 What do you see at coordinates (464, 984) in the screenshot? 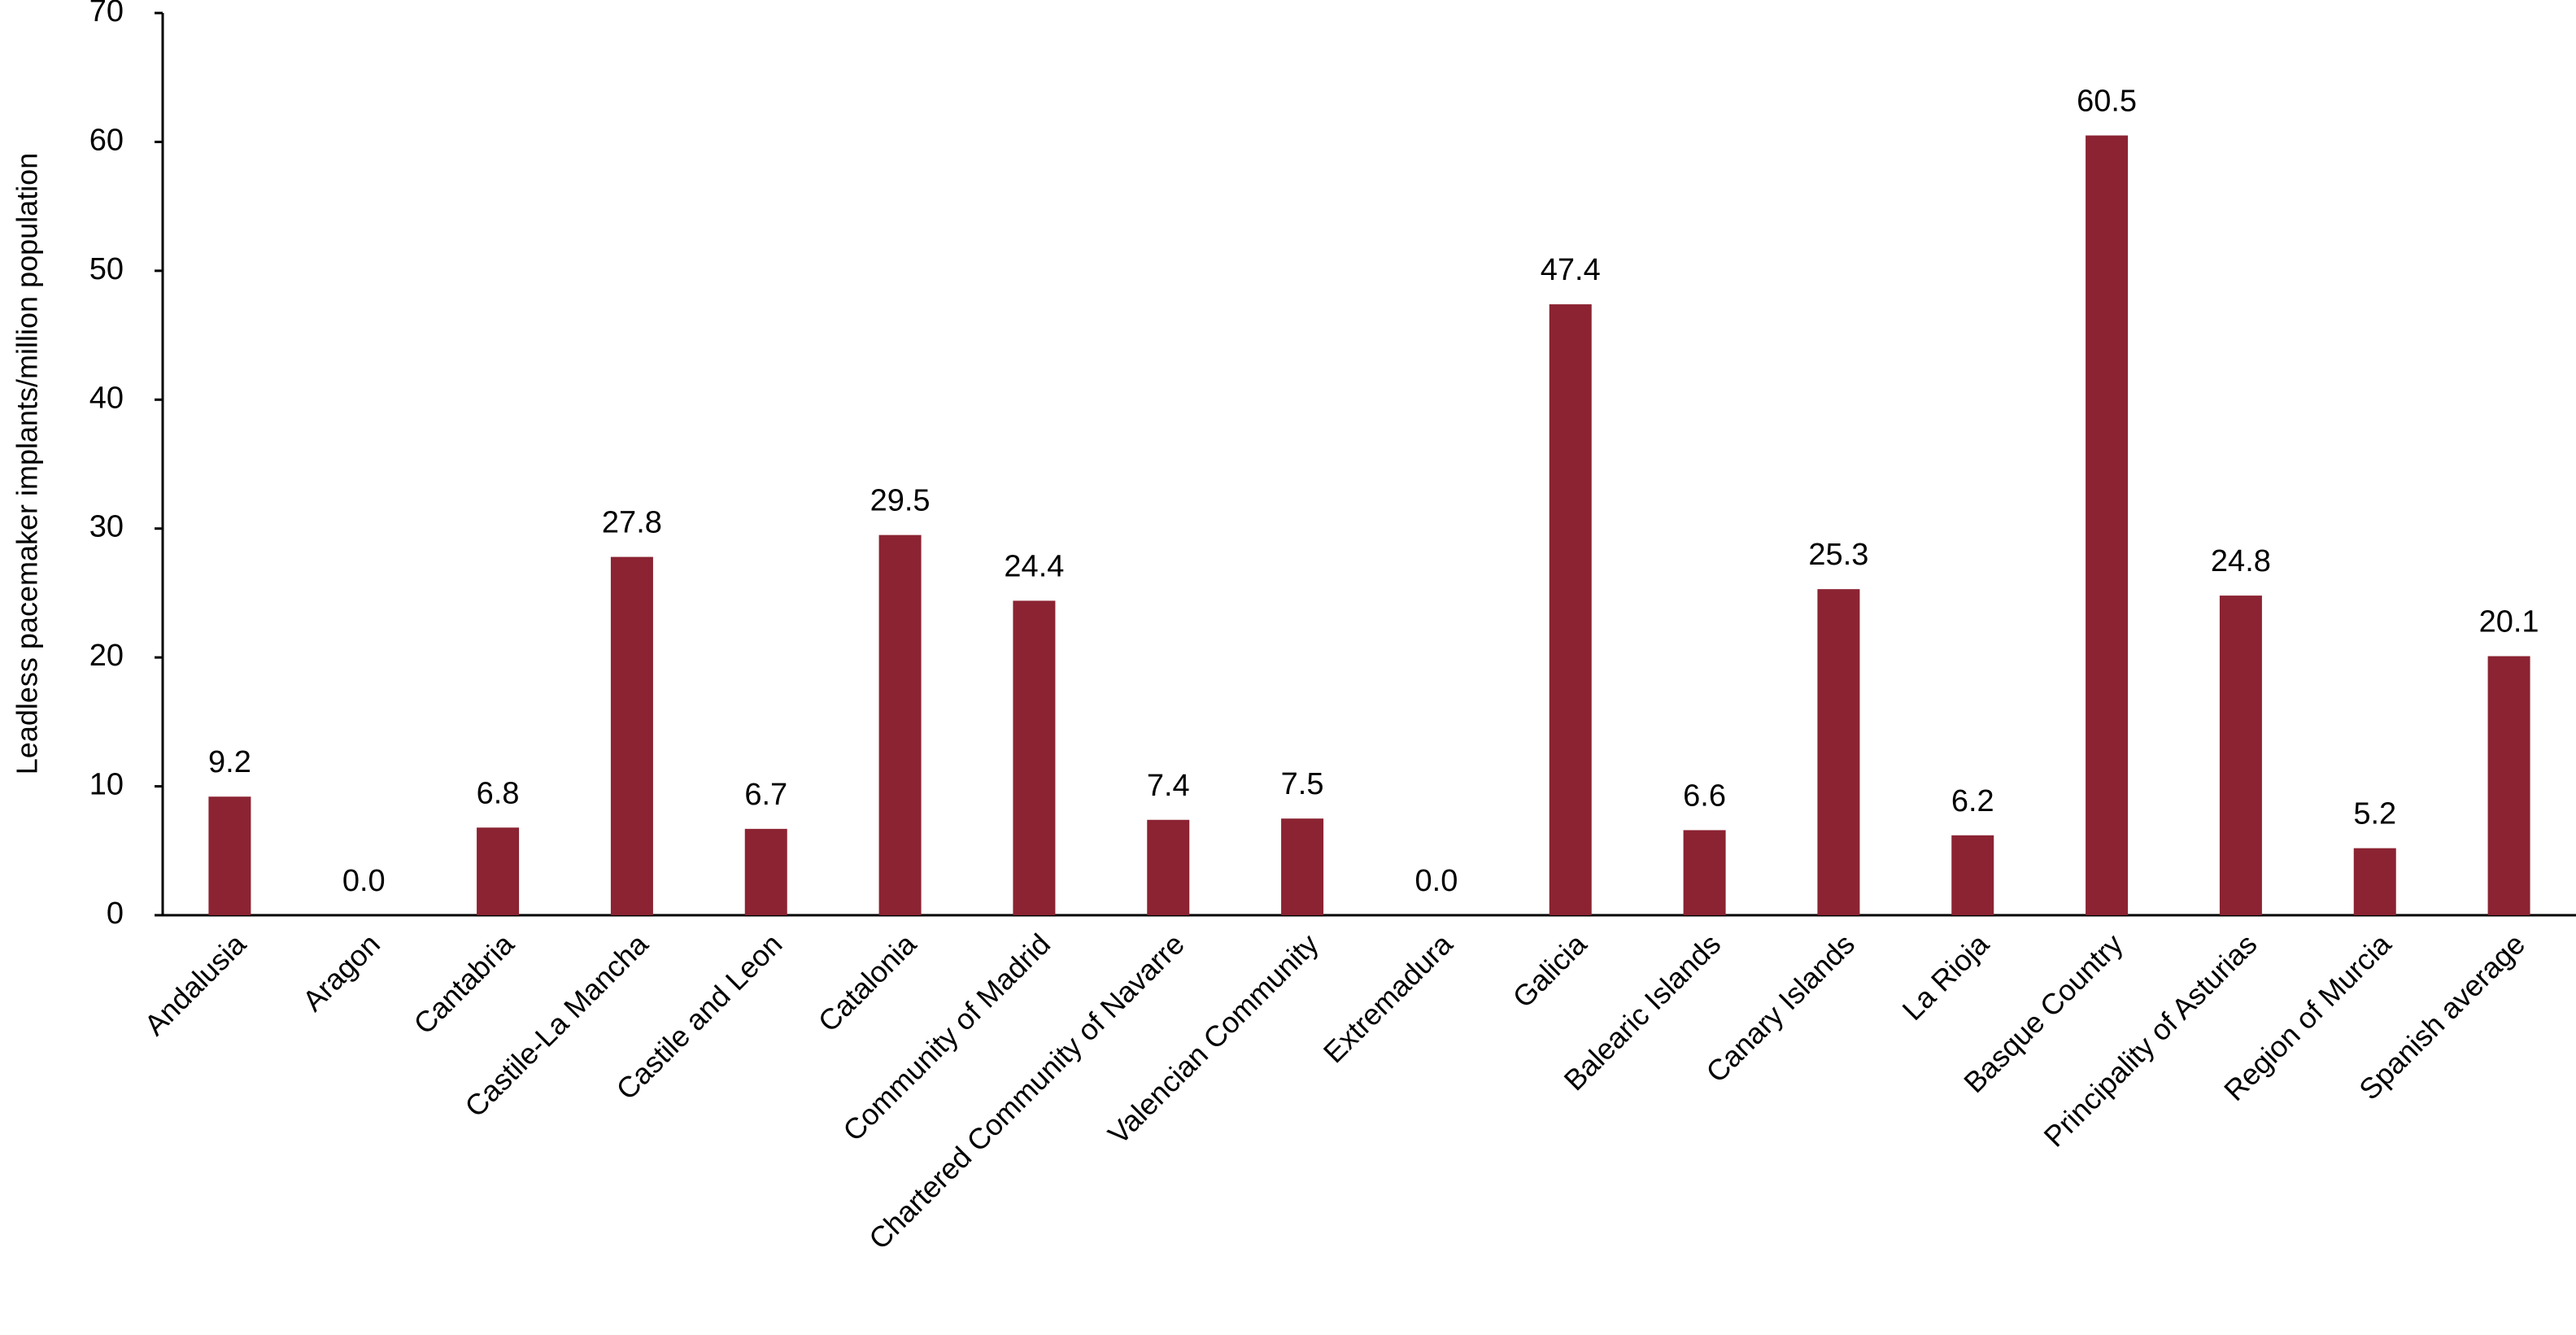
I see `x-tick-label: Cantabria` at bounding box center [464, 984].